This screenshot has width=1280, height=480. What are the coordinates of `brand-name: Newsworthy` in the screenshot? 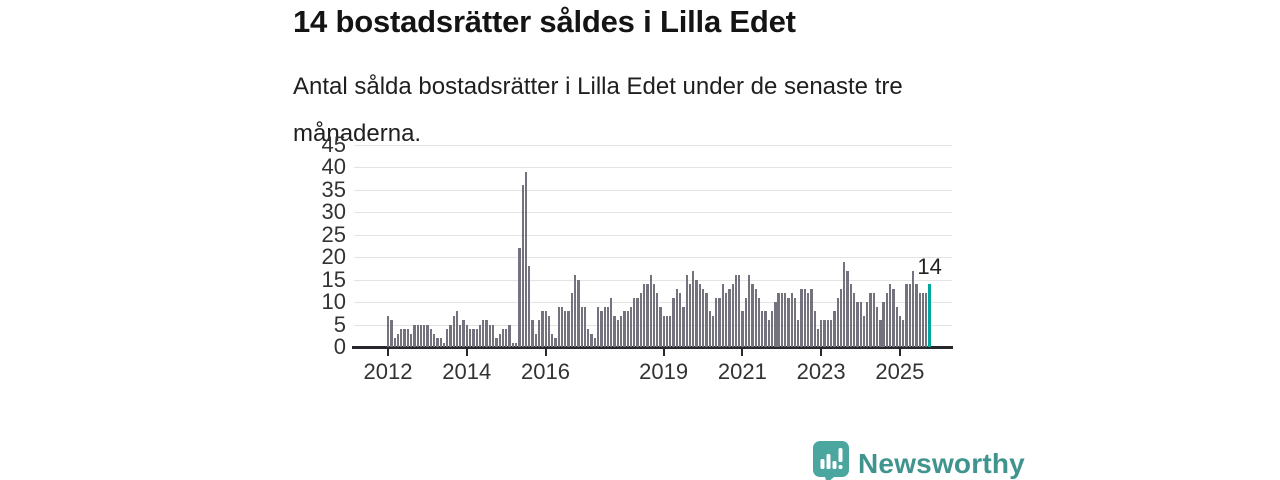 It's located at (941, 463).